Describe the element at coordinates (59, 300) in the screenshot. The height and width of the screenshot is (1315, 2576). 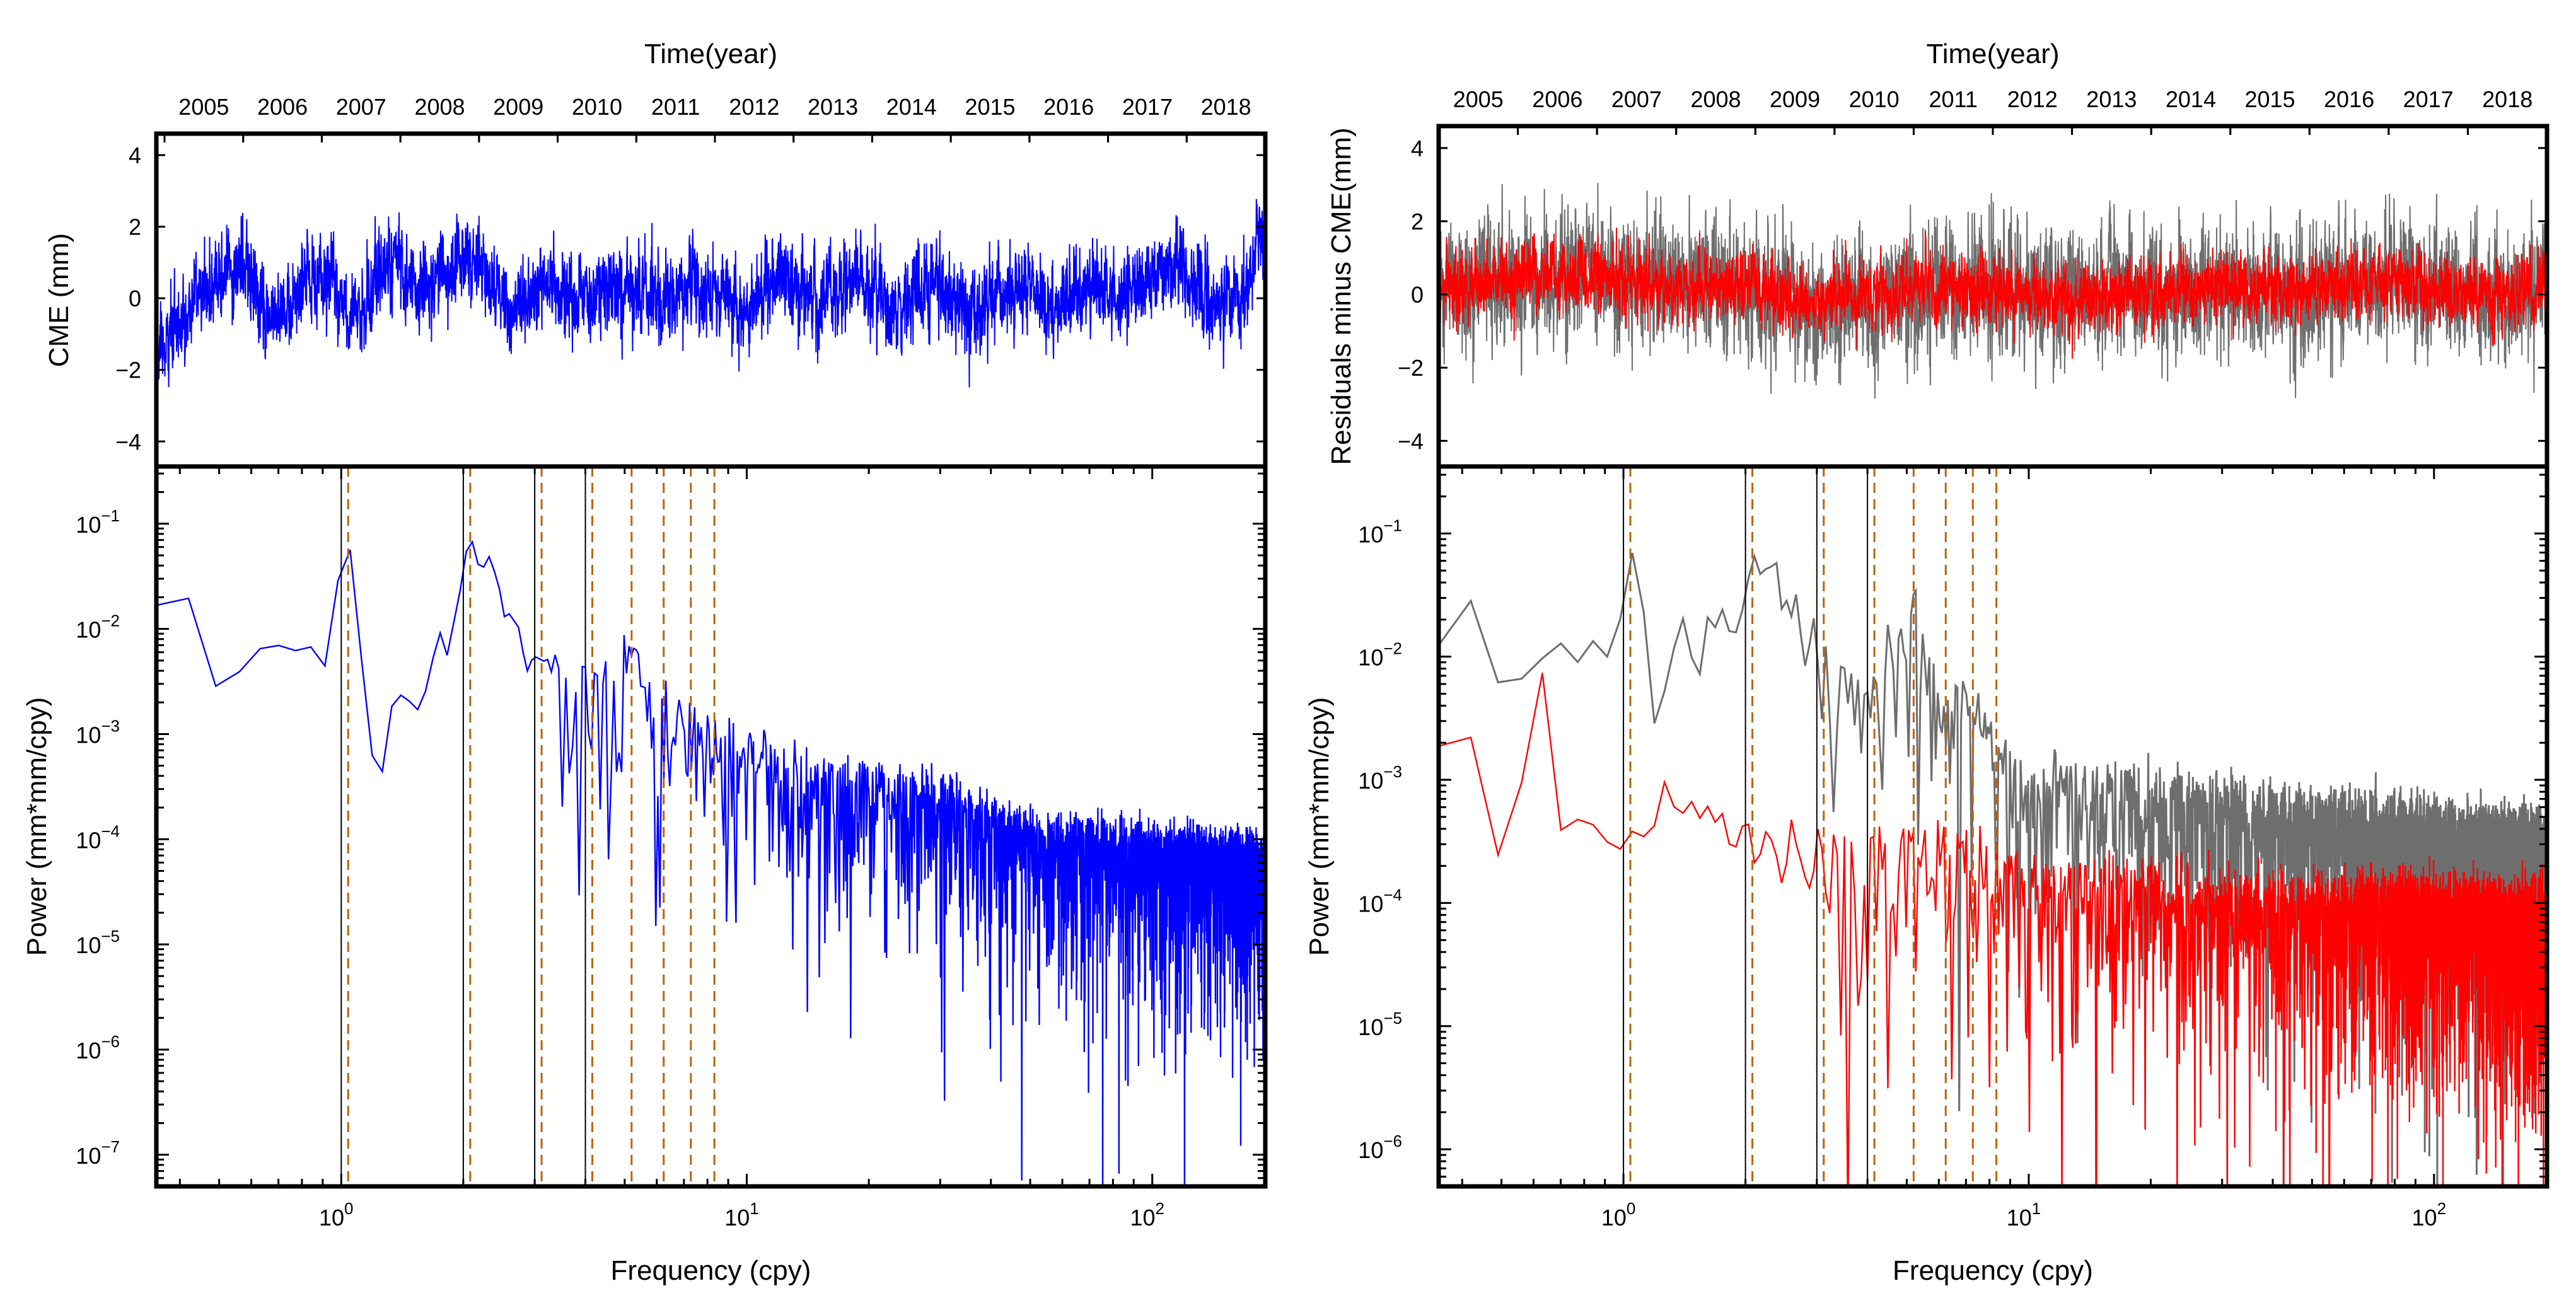
I see `y-axis-label: CME (mm)` at that location.